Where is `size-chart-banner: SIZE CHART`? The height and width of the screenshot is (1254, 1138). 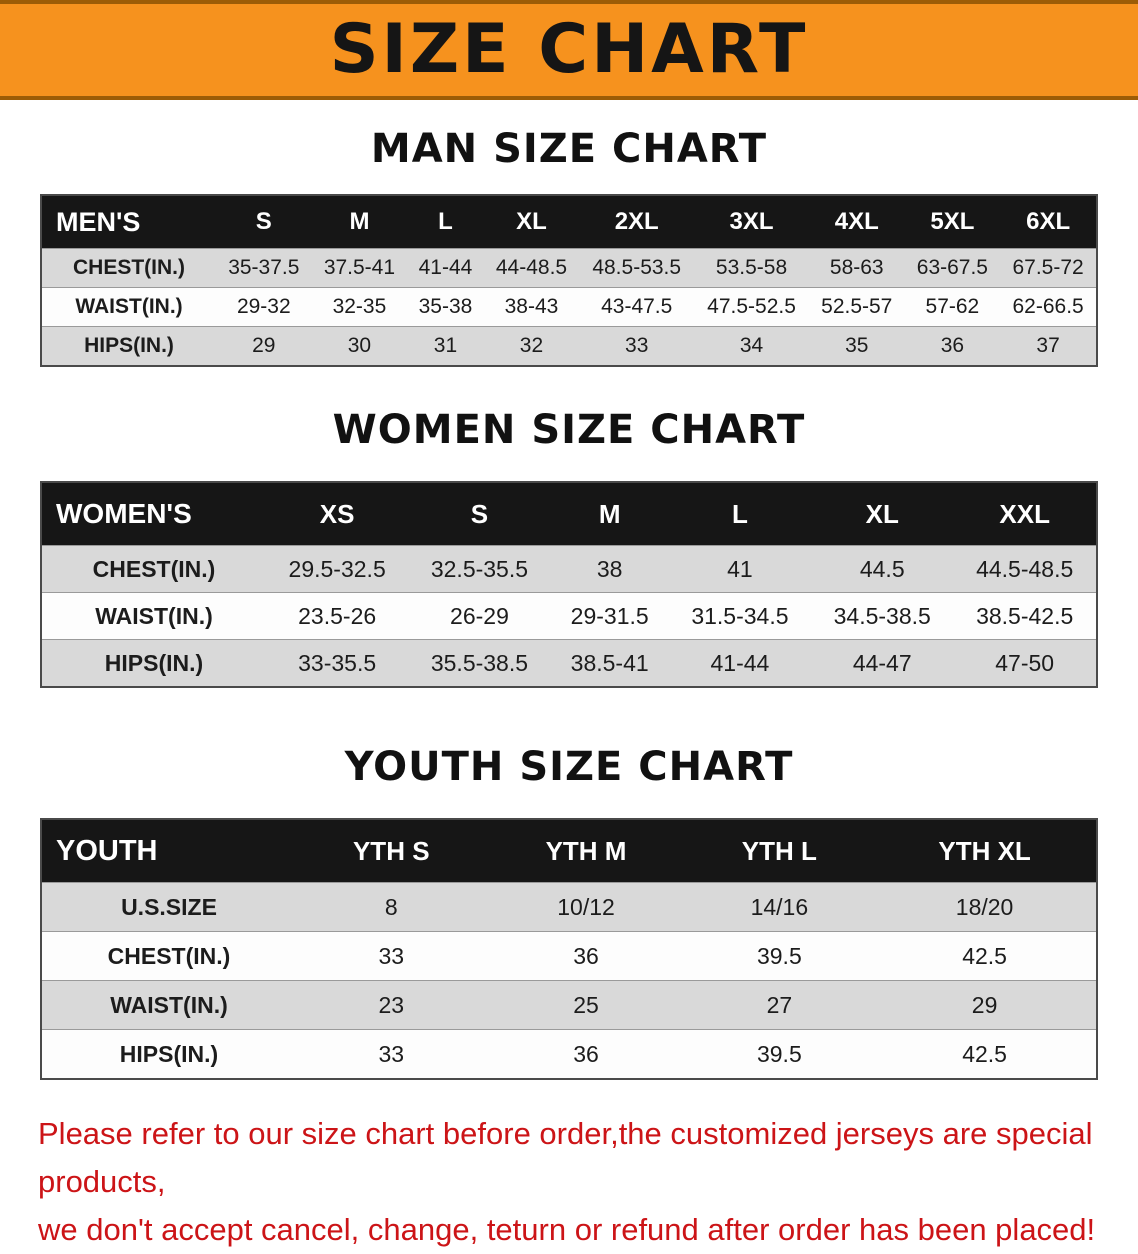
size-chart-banner: SIZE CHART is located at coordinates (569, 50).